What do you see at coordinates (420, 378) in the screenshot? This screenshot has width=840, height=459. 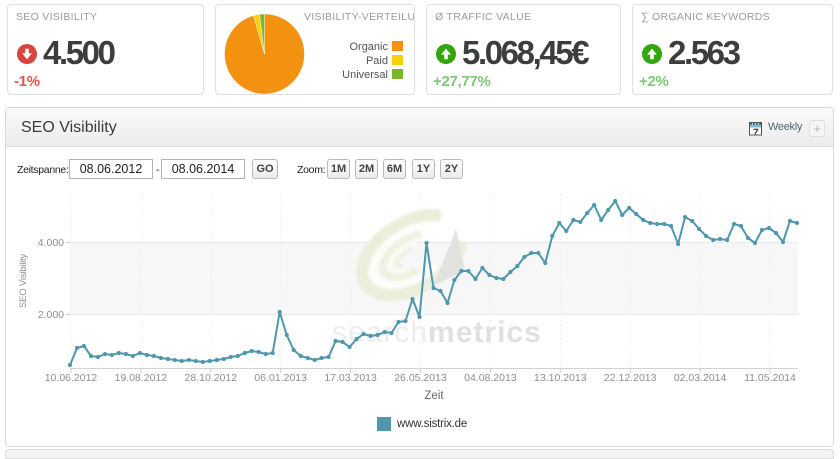 I see `svg-text: 26.05.2013` at bounding box center [420, 378].